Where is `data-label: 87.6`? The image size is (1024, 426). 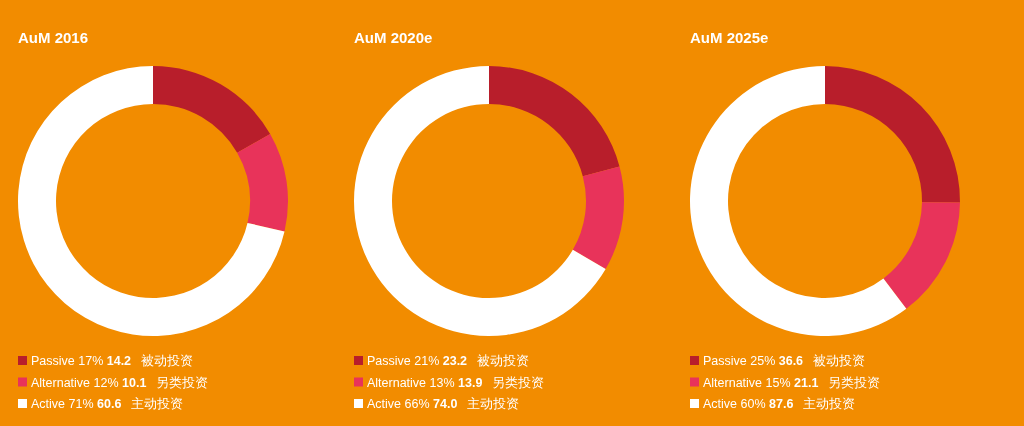 data-label: 87.6 is located at coordinates (781, 404).